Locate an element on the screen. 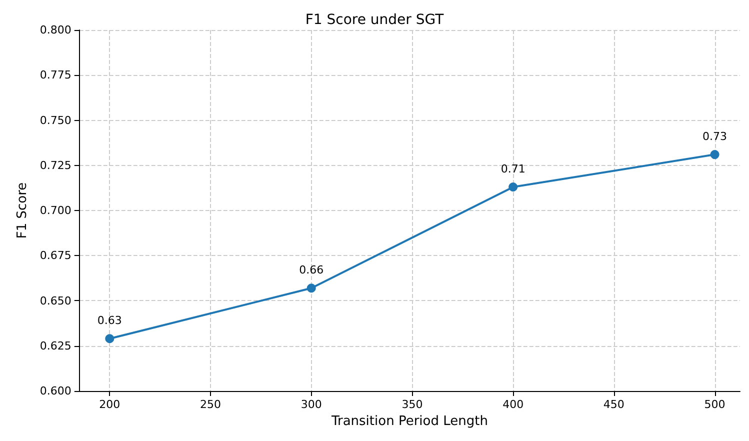  x-tick-label: 300 is located at coordinates (311, 404).